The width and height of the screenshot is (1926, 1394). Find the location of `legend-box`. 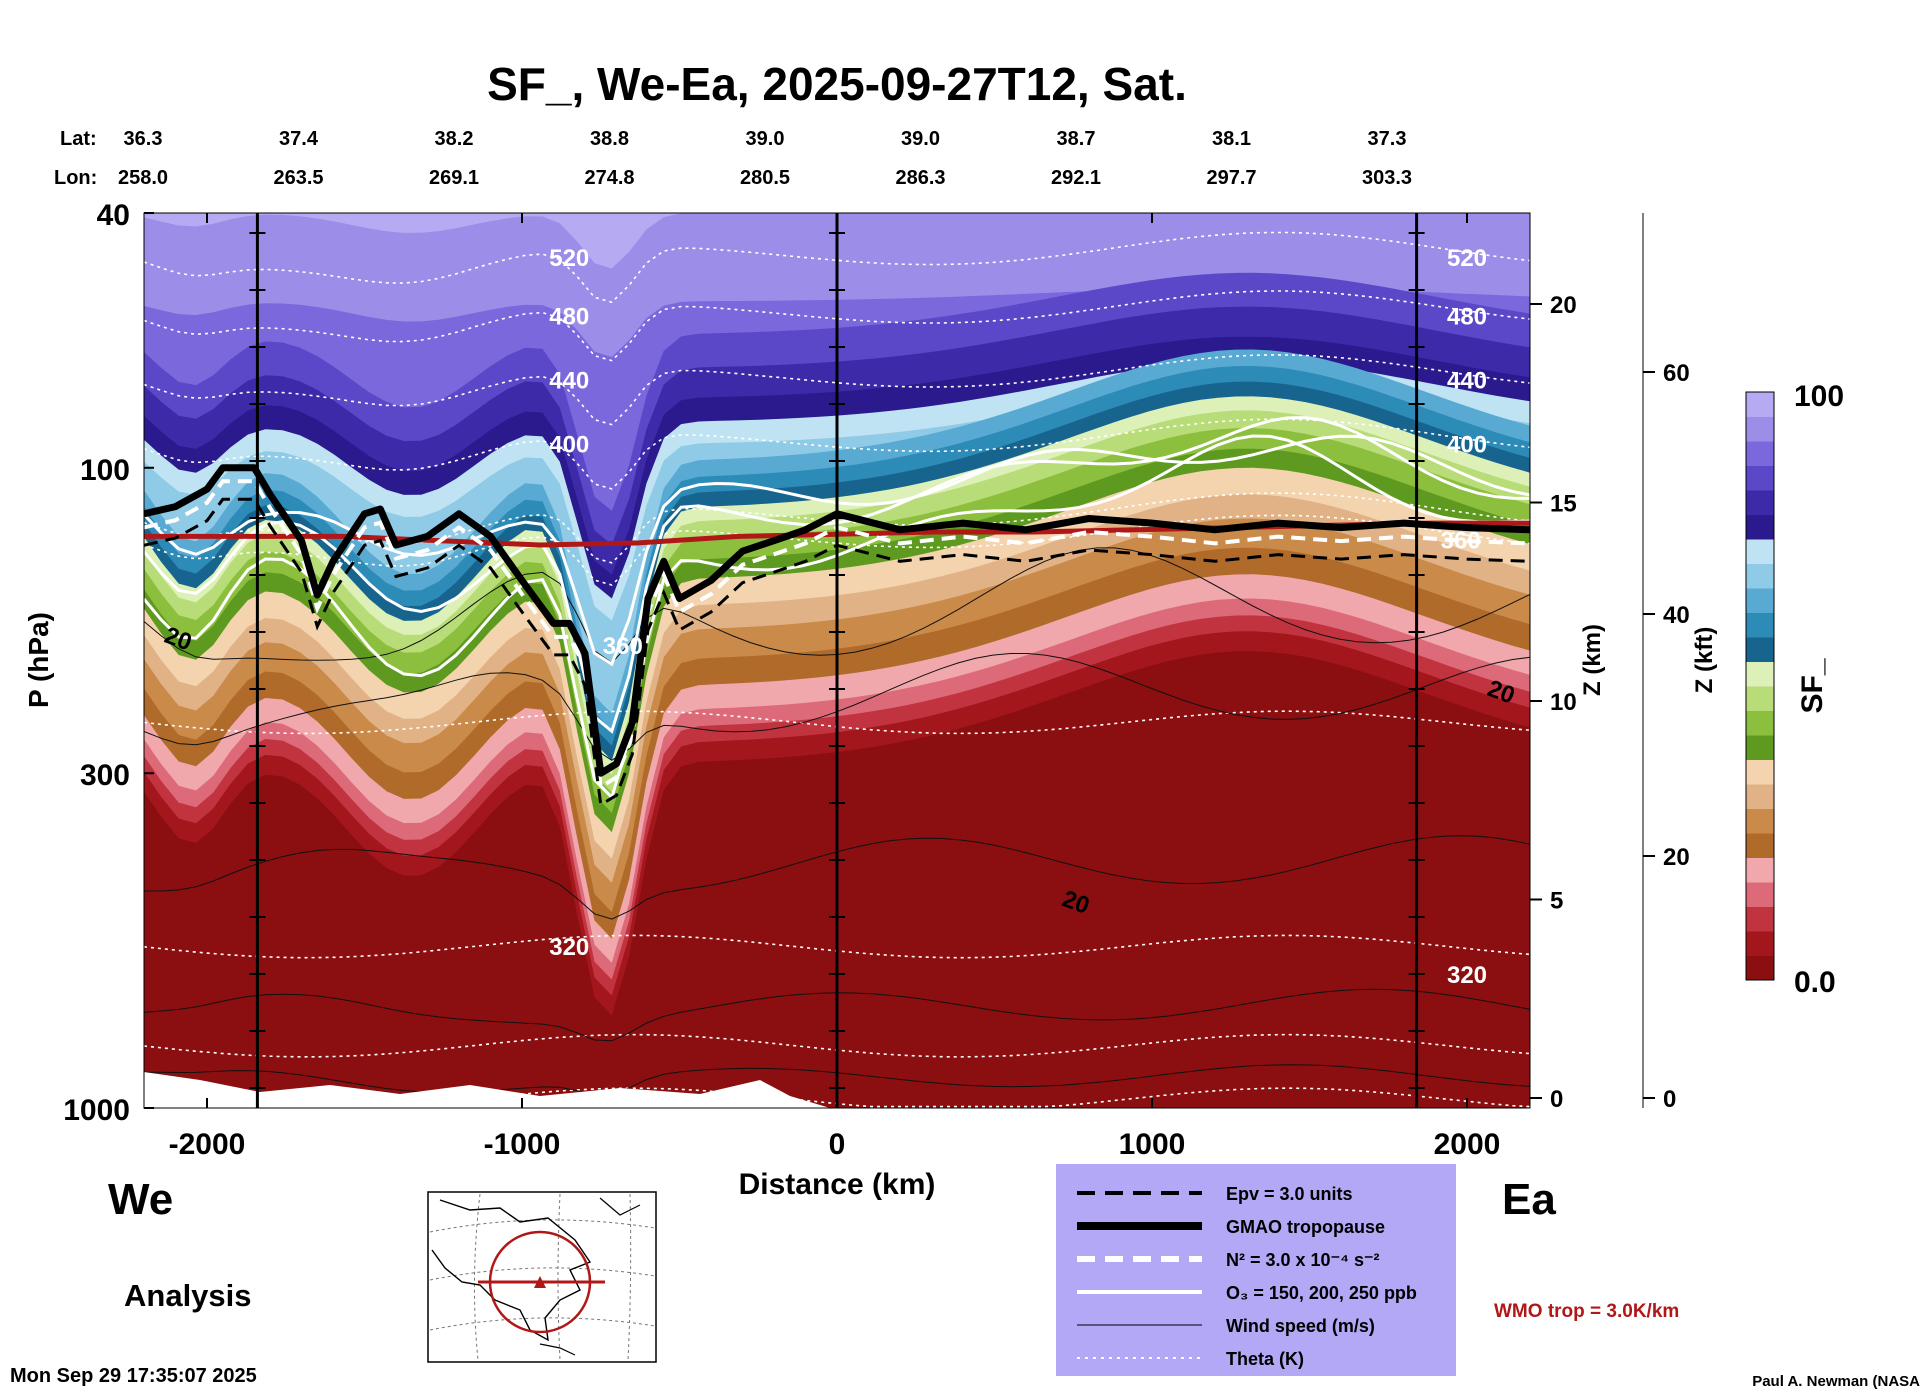

legend-box is located at coordinates (1256, 1270).